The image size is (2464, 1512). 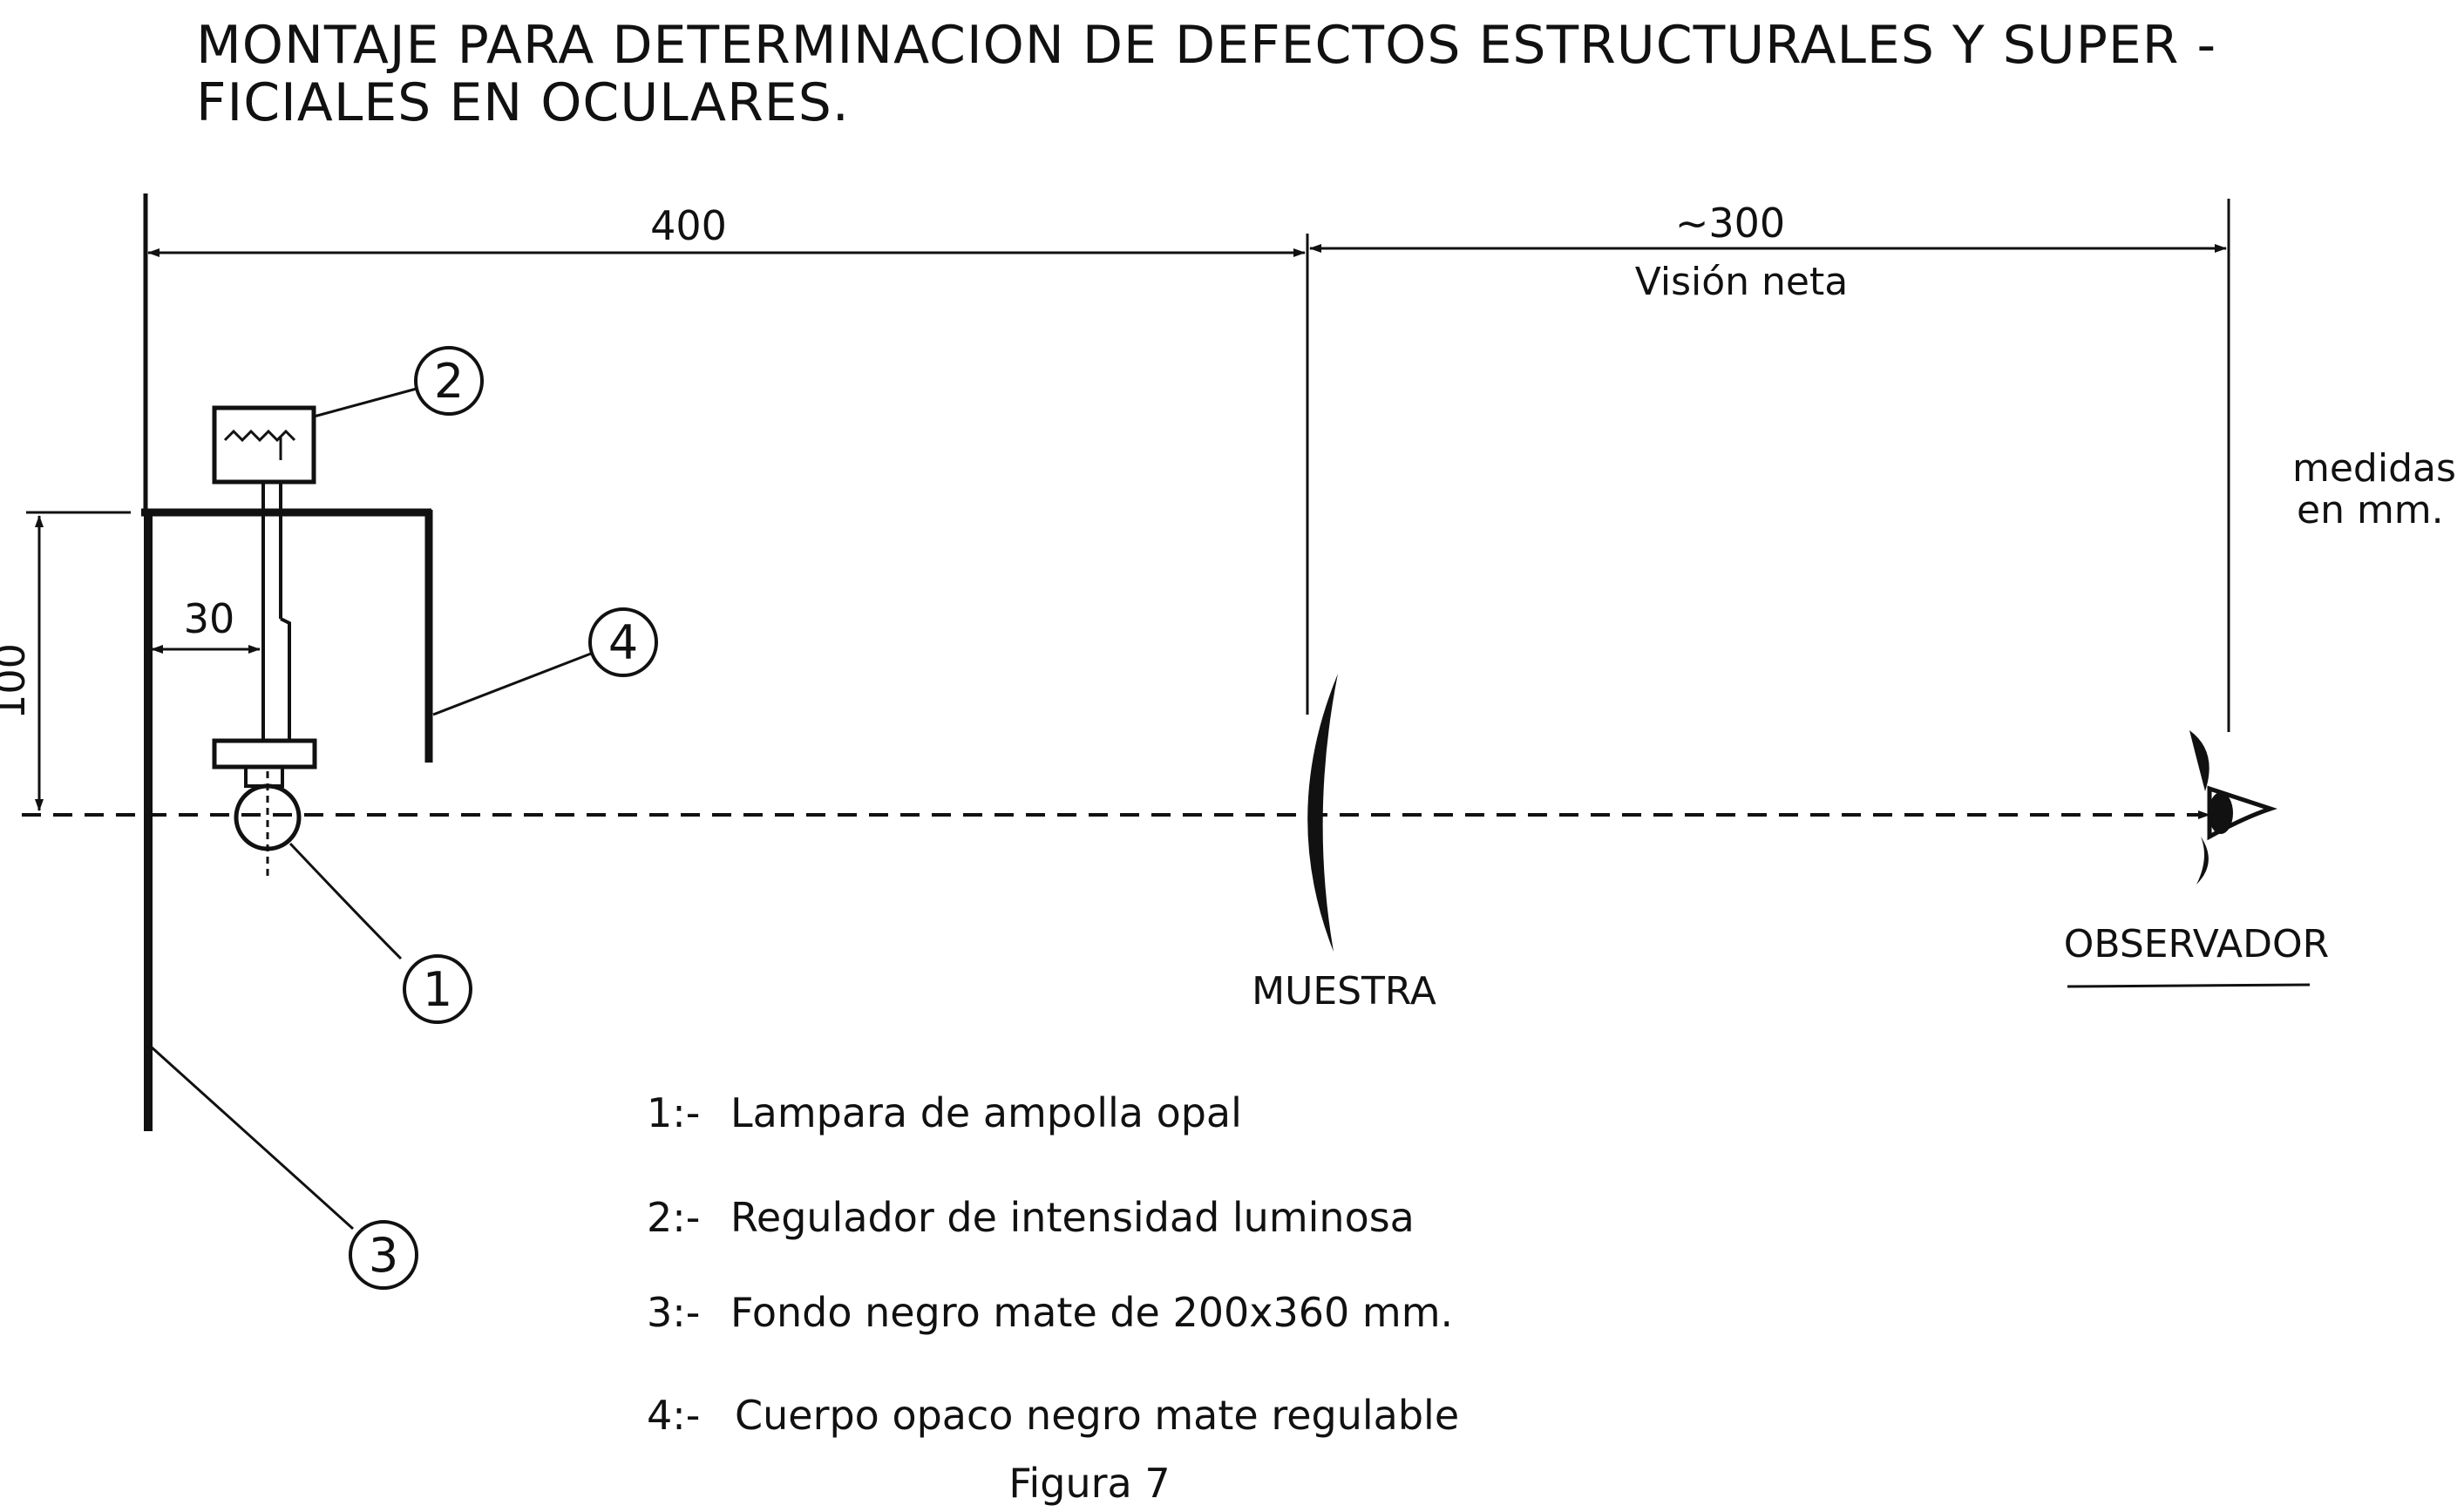 I want to click on units-note-line-1: medidas, so click(x=2374, y=469).